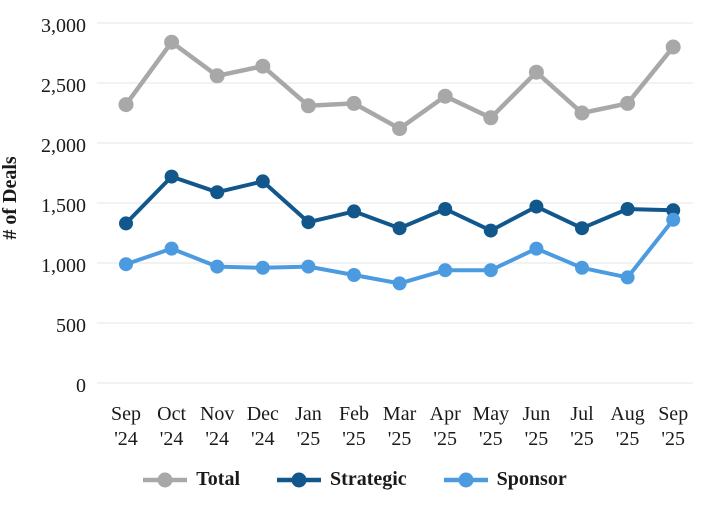 The height and width of the screenshot is (510, 709). What do you see at coordinates (217, 414) in the screenshot?
I see `x-tick-month-nov-24: Nov` at bounding box center [217, 414].